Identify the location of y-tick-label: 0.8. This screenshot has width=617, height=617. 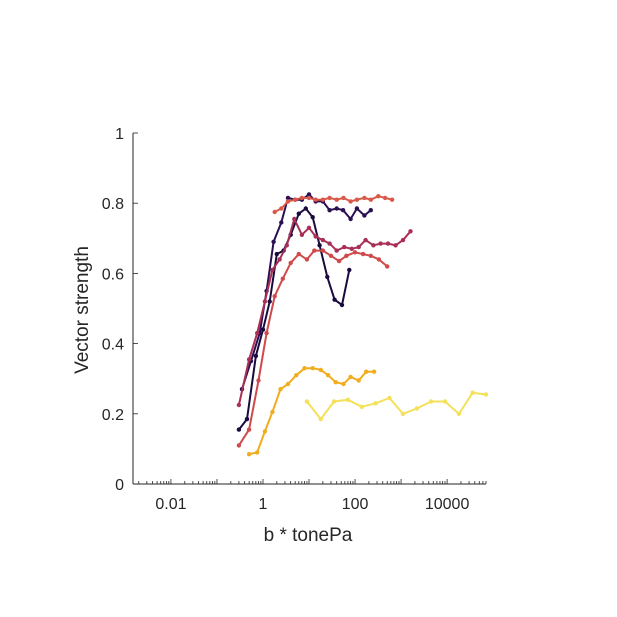
(113, 204).